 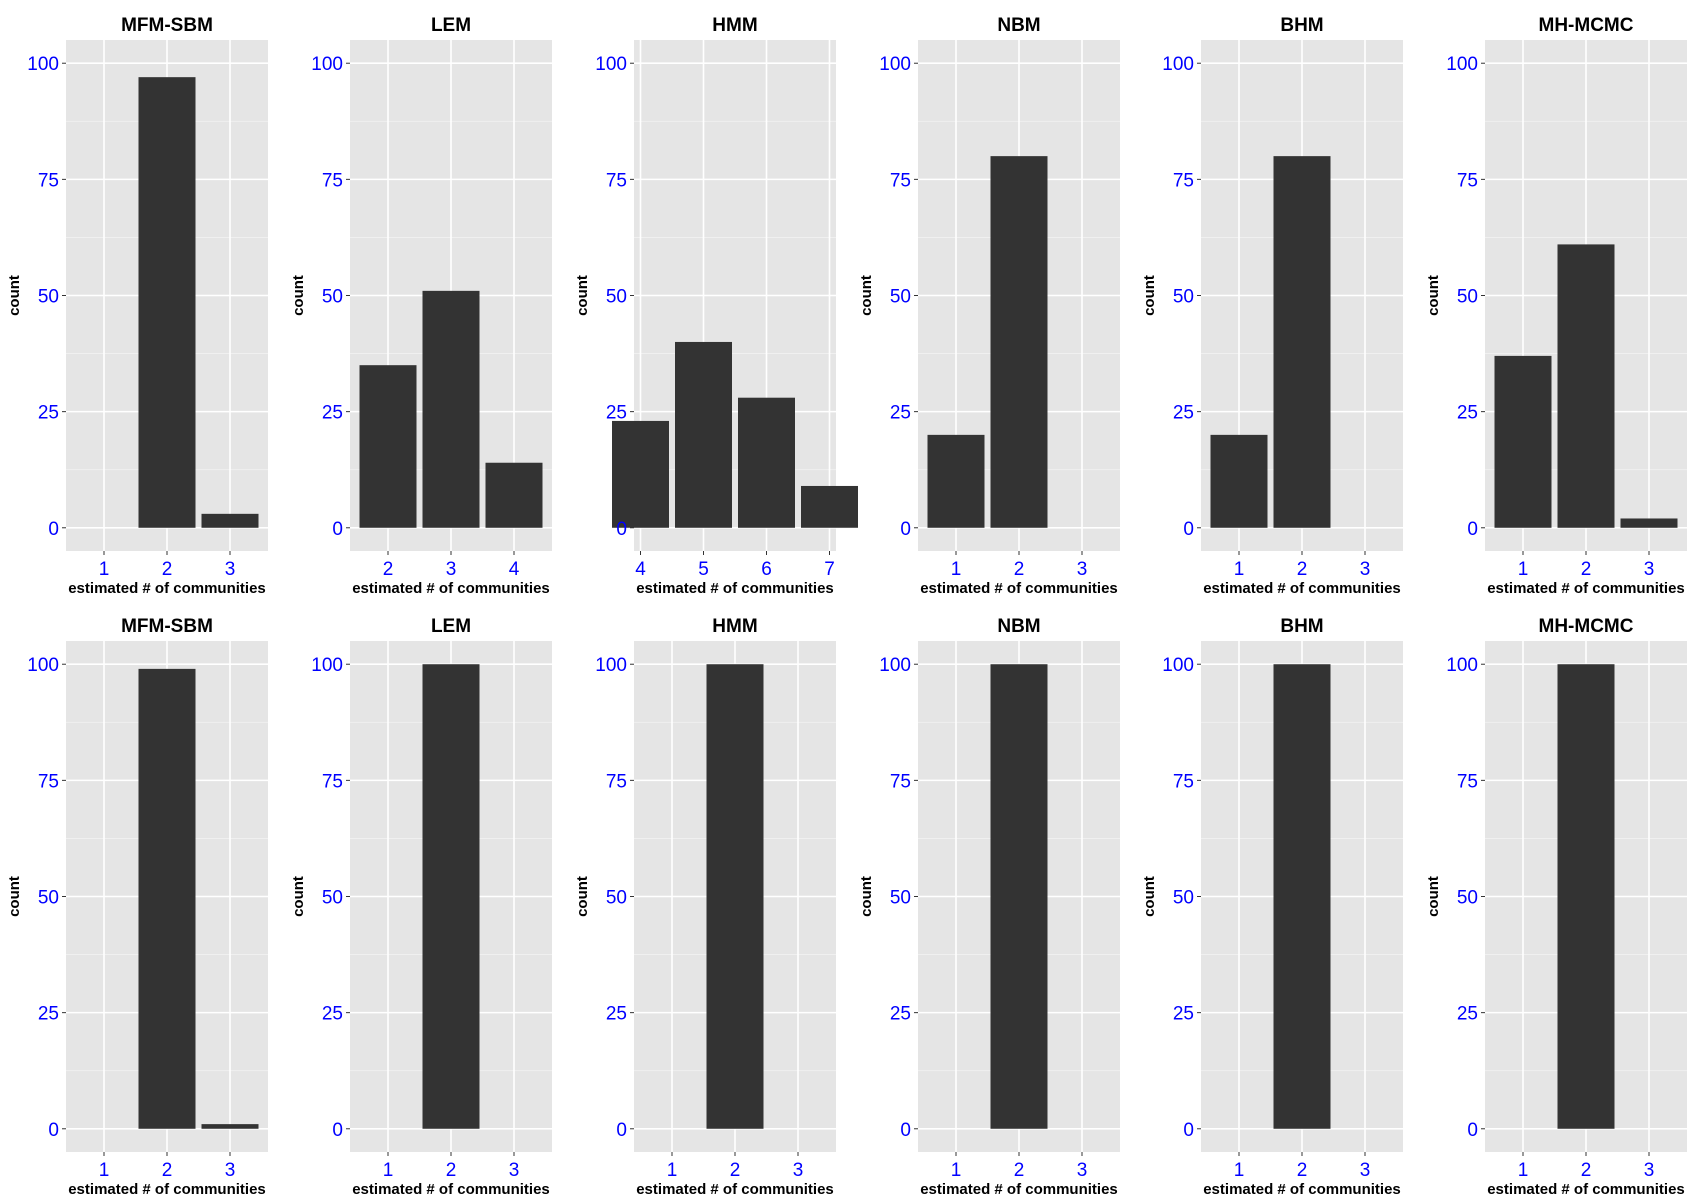 What do you see at coordinates (1301, 25) in the screenshot?
I see `chart-title: BHM` at bounding box center [1301, 25].